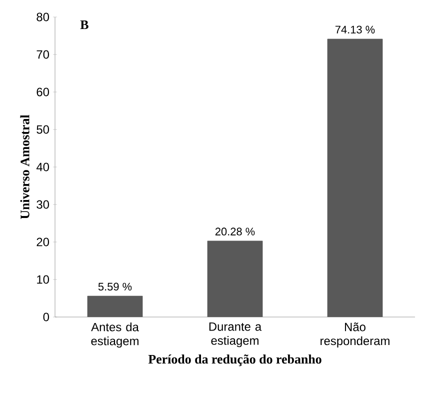 The height and width of the screenshot is (405, 431). I want to click on x-tick-label: Antes da estiagem, so click(115, 335).